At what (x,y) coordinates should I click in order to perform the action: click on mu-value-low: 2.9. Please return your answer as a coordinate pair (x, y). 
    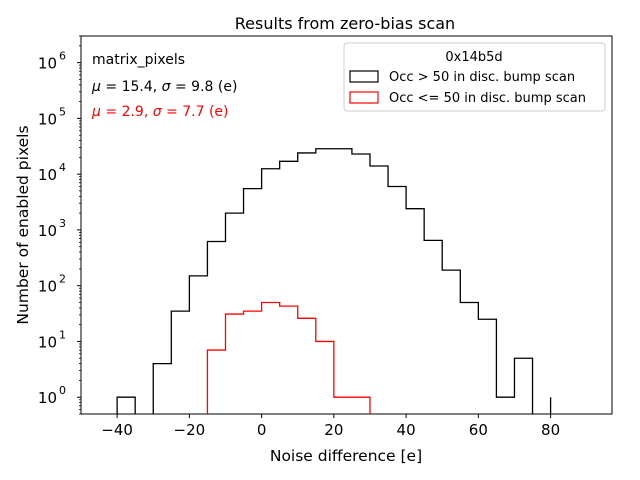
    Looking at the image, I should click on (133, 112).